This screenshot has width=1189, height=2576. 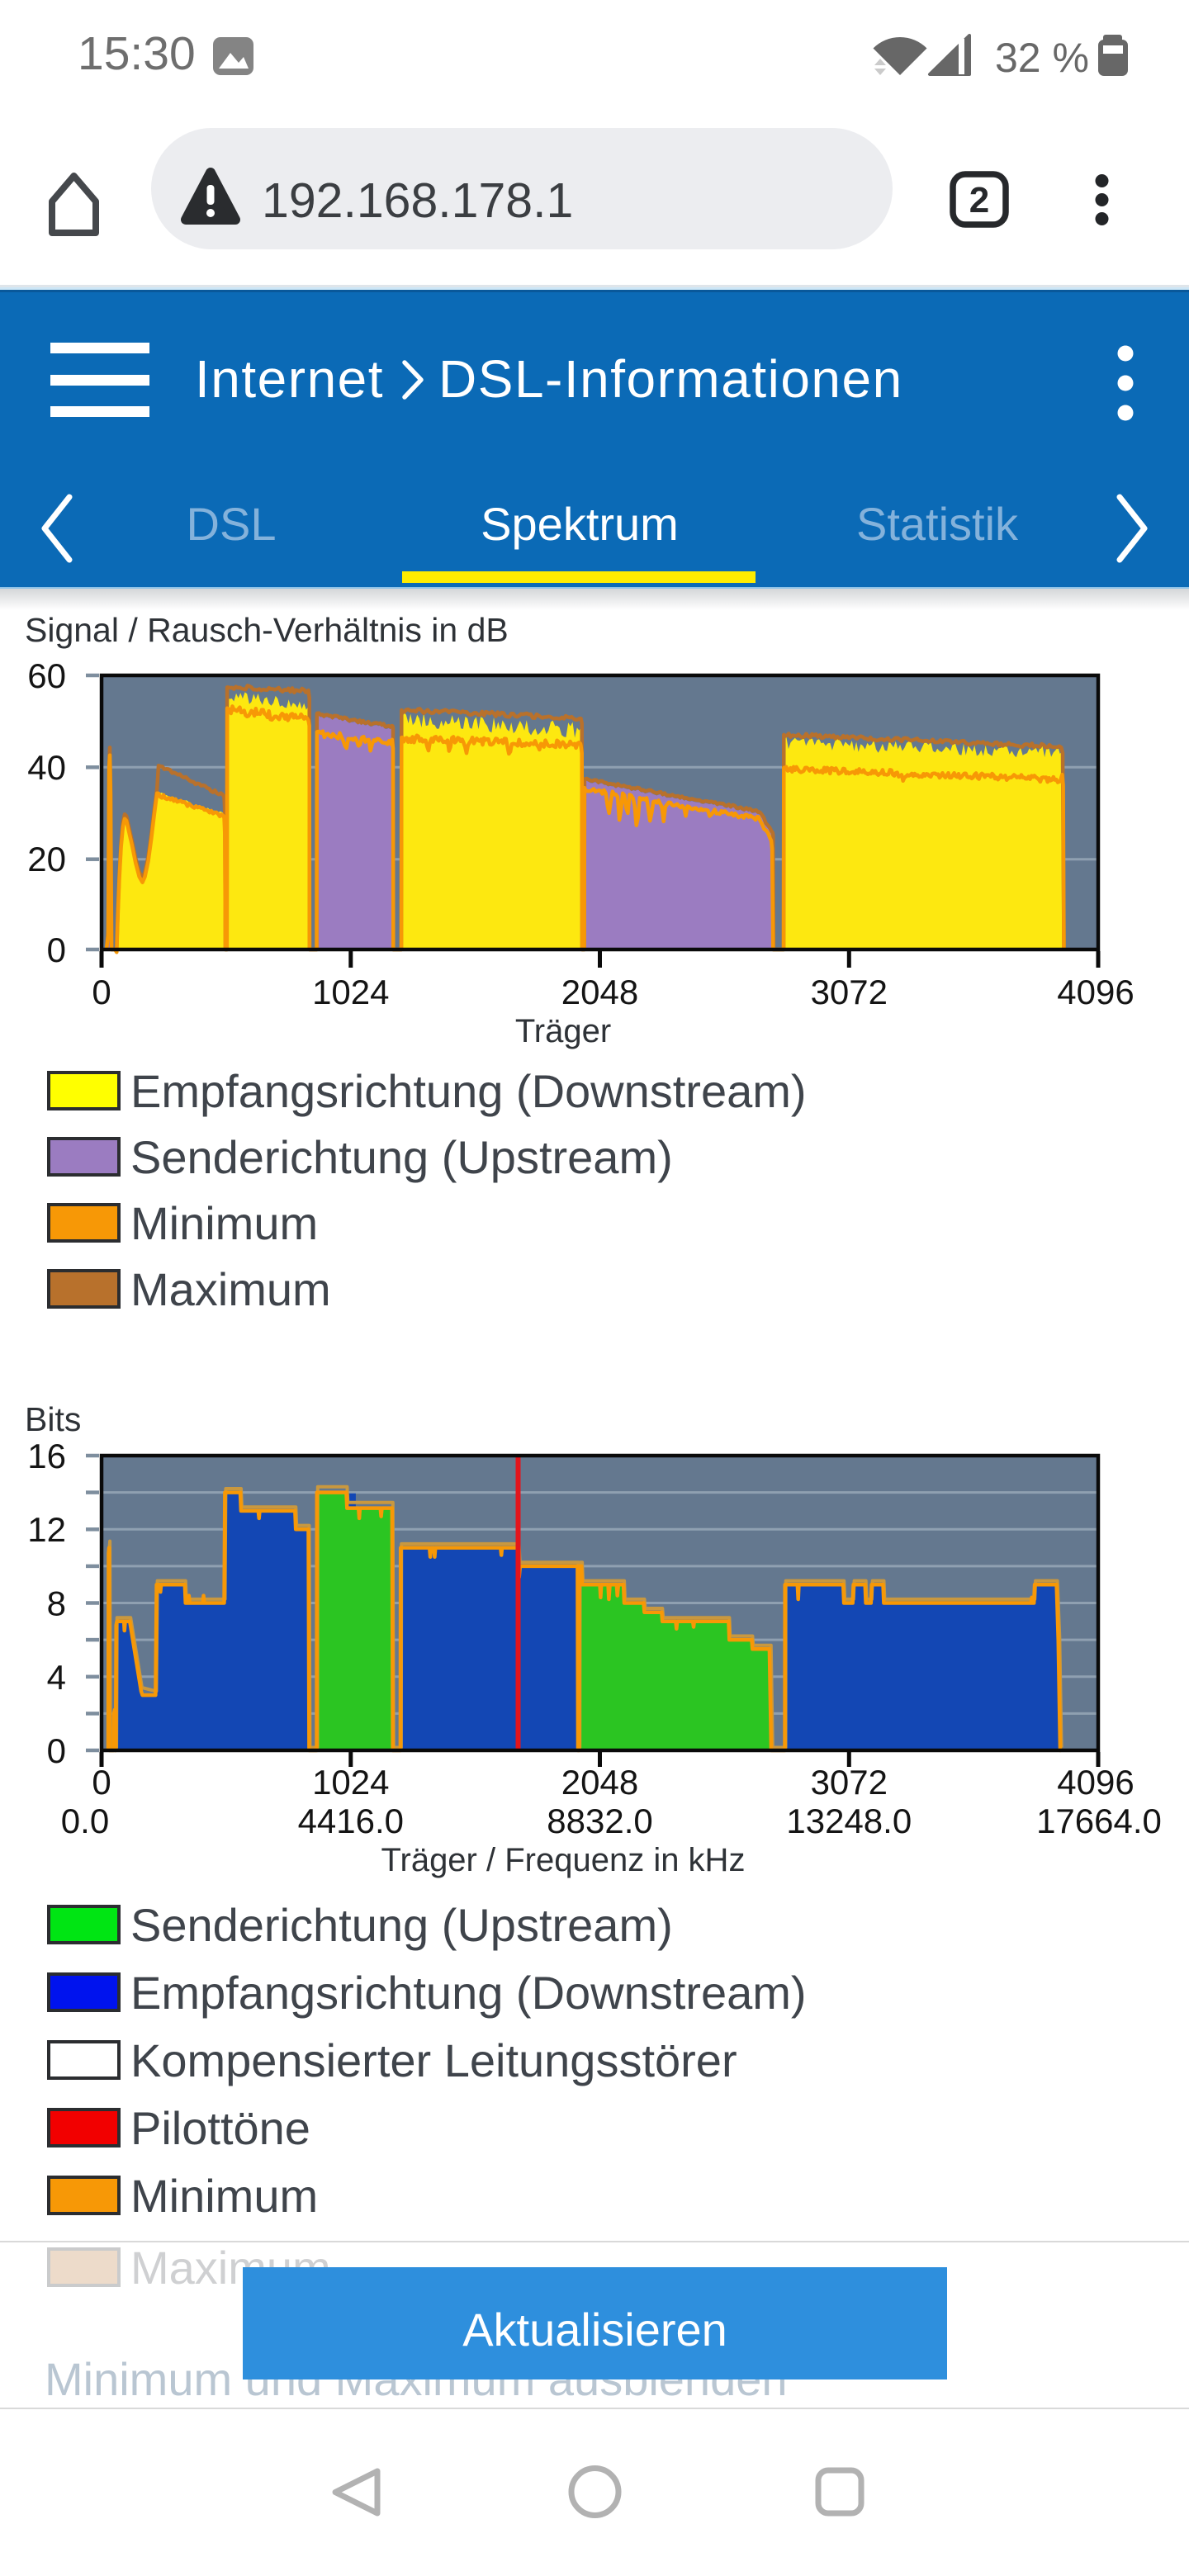 I want to click on svg-text:Signal / Rausch-Verhältnis in: Signal / Rausch-Verhältnis in dB, so click(x=267, y=630).